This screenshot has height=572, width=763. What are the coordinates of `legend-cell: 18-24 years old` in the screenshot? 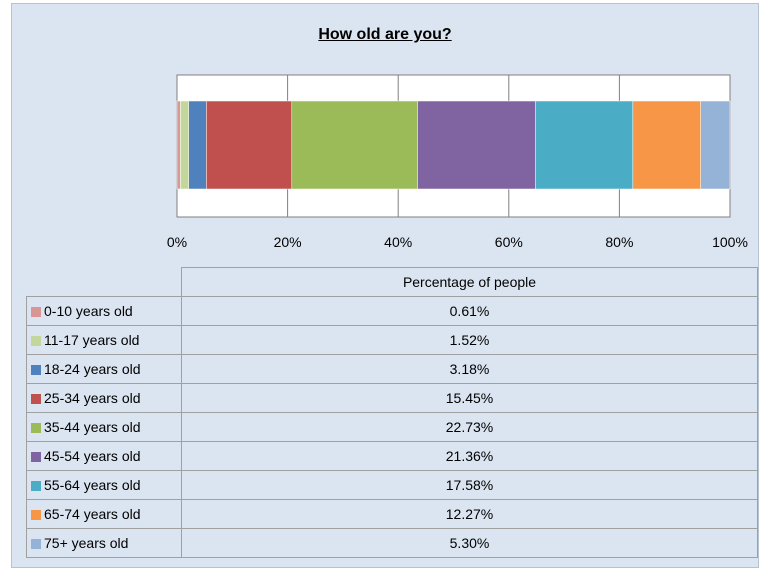 It's located at (104, 369).